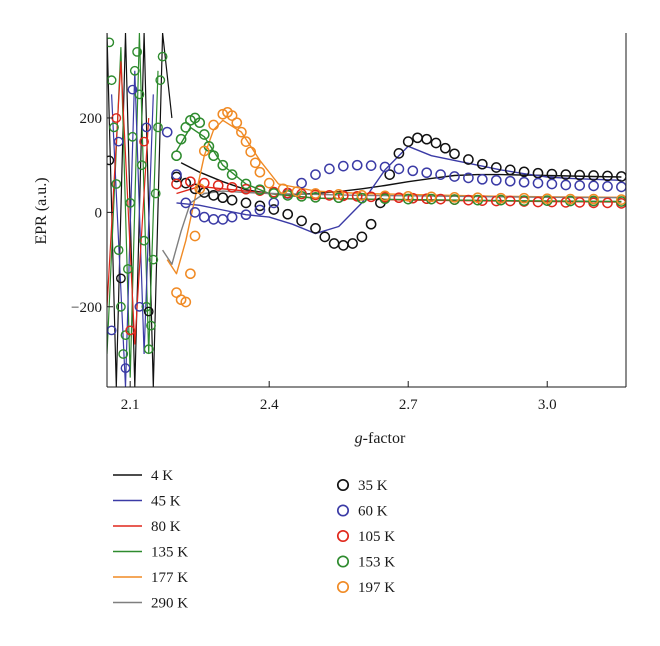 This screenshot has width=660, height=646. What do you see at coordinates (373, 486) in the screenshot?
I see `legend-label-35-k: 35 K` at bounding box center [373, 486].